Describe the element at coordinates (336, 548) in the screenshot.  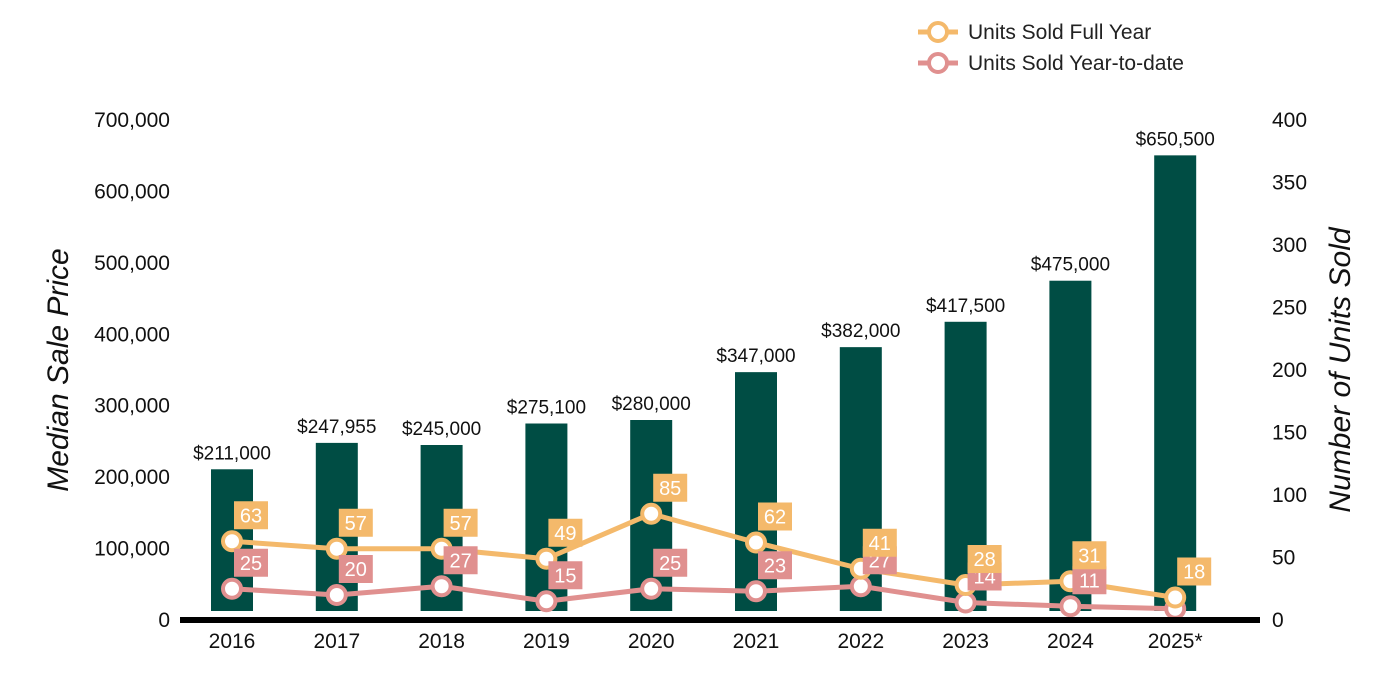
I see `point-full-year-2017` at that location.